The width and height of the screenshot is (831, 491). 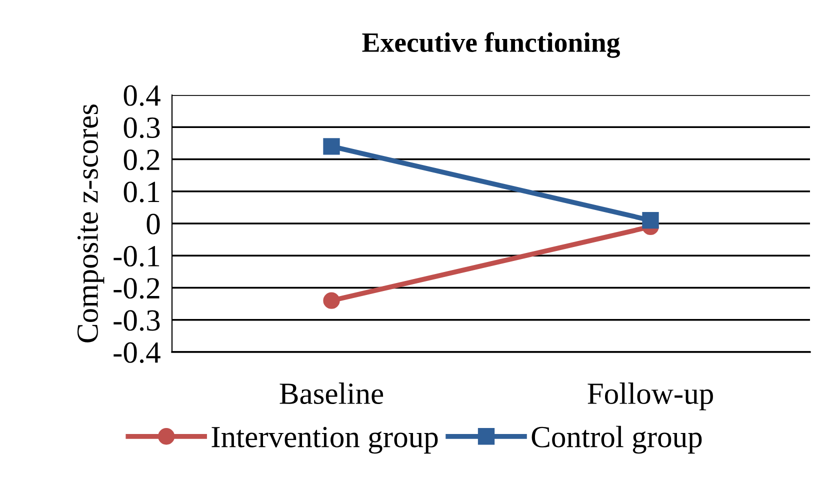 What do you see at coordinates (90, 223) in the screenshot?
I see `y-axis-title: Composite z-scores` at bounding box center [90, 223].